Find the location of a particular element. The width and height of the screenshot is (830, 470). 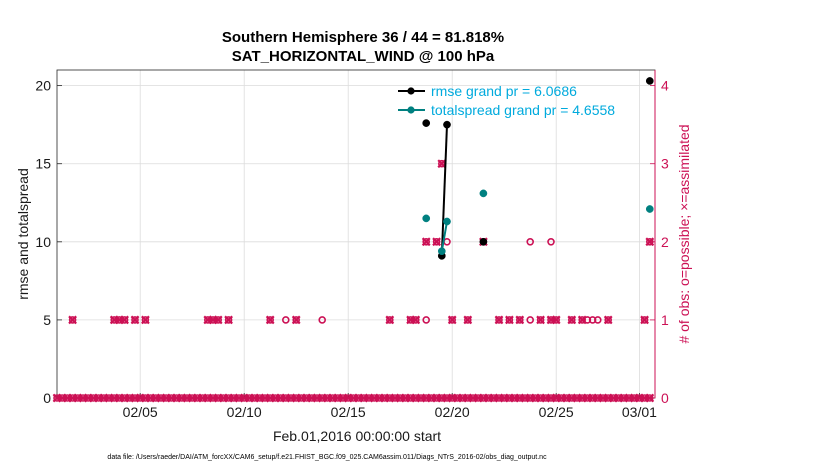

y-tick-label: 5 is located at coordinates (47, 320).